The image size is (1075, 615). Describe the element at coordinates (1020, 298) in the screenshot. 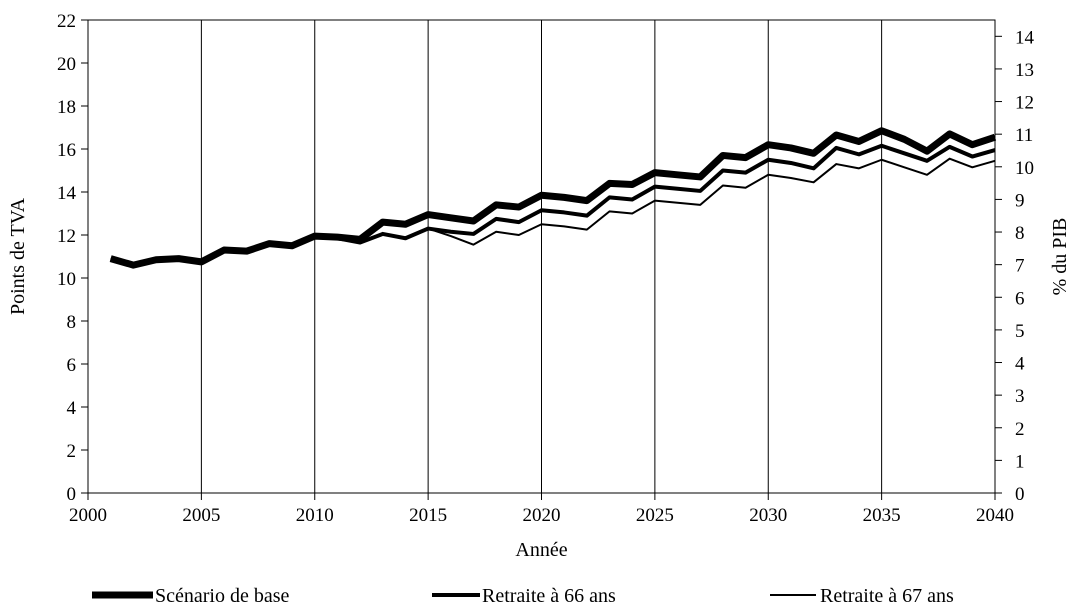

I see `y2-tick-label: 6` at that location.